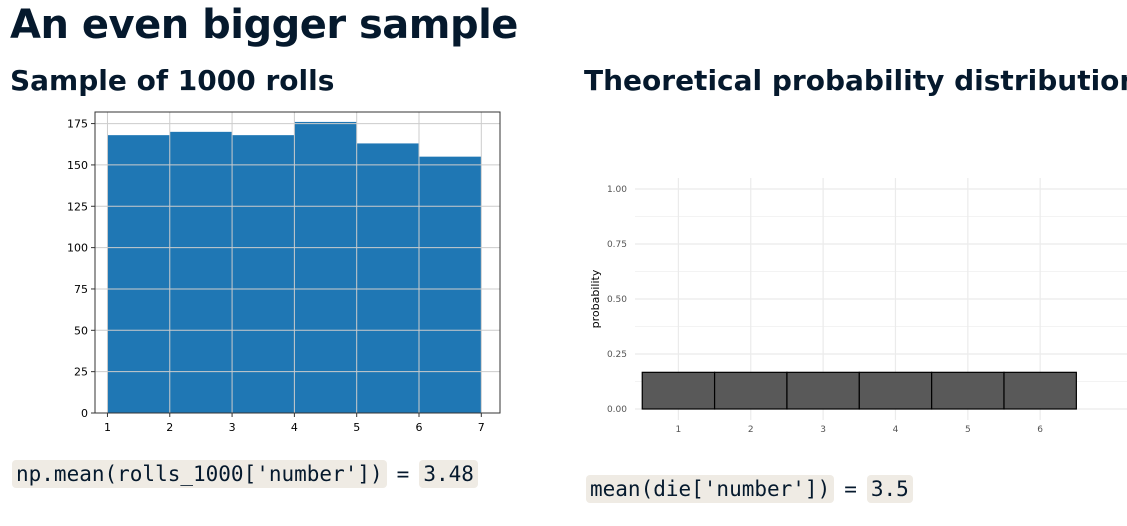 The image size is (1127, 526). What do you see at coordinates (77, 206) in the screenshot?
I see `y-tick-label: 125` at bounding box center [77, 206].